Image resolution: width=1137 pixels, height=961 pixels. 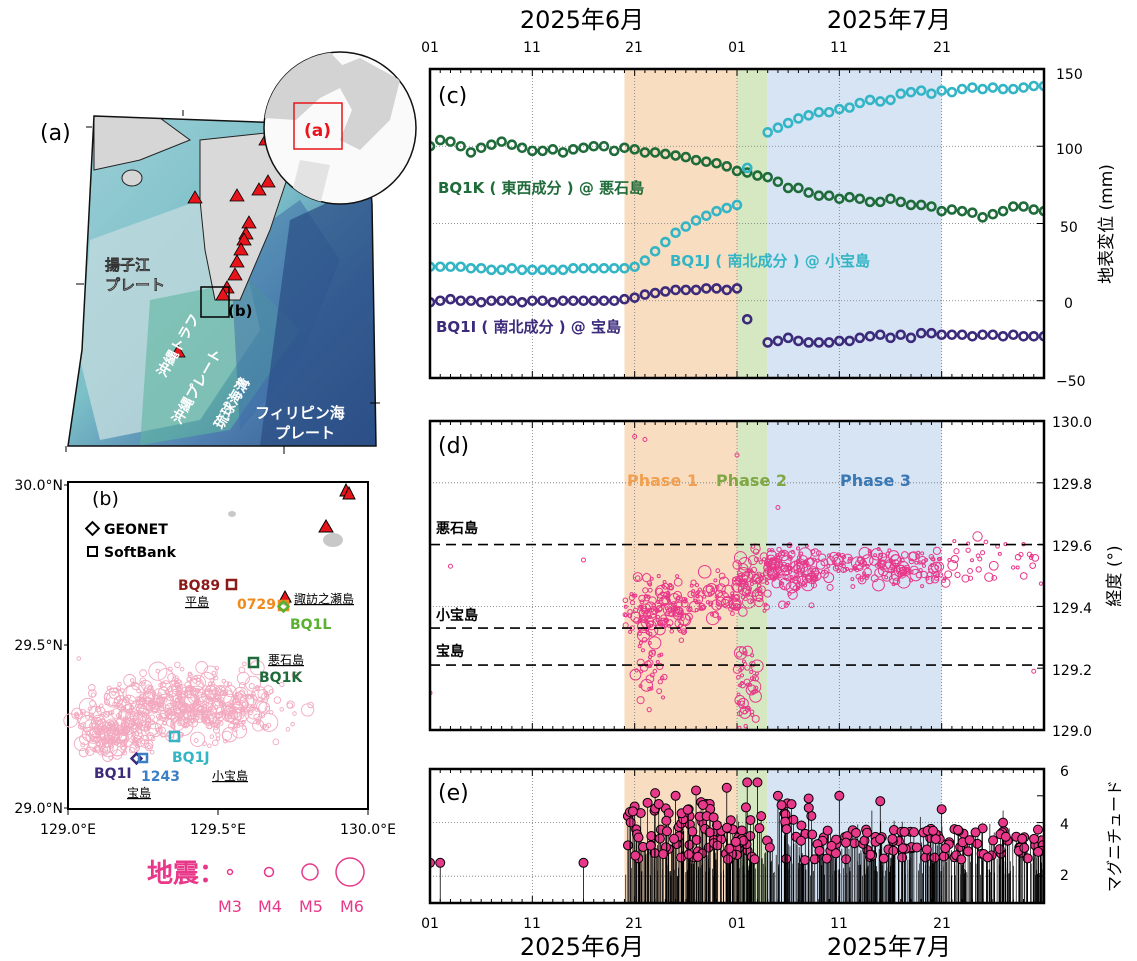 I want to click on panel-b-frame, so click(x=218, y=645).